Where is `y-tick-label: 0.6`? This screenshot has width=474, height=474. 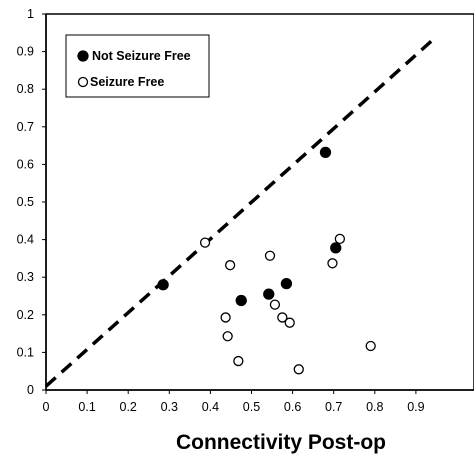 y-tick-label: 0.6 is located at coordinates (25, 164).